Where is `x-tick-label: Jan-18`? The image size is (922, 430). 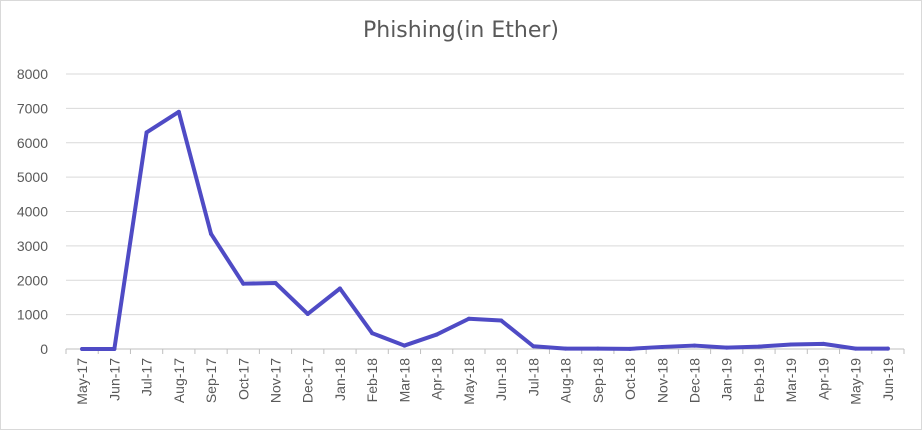 x-tick-label: Jan-18 is located at coordinates (340, 379).